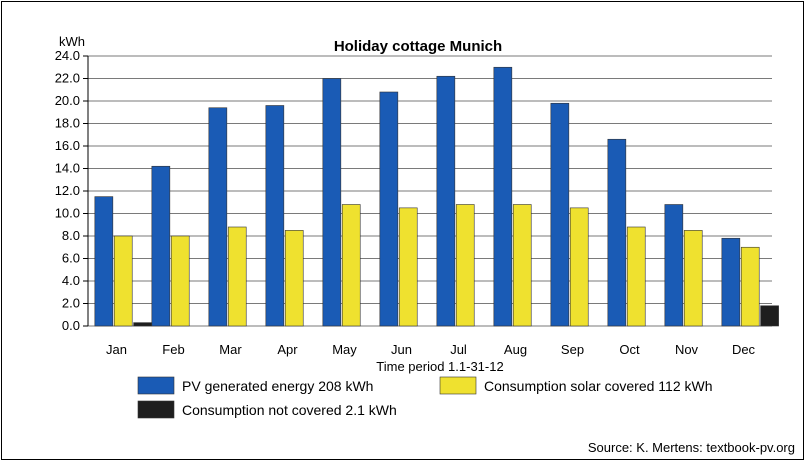  What do you see at coordinates (72, 41) in the screenshot?
I see `y-axis-label: kWh` at bounding box center [72, 41].